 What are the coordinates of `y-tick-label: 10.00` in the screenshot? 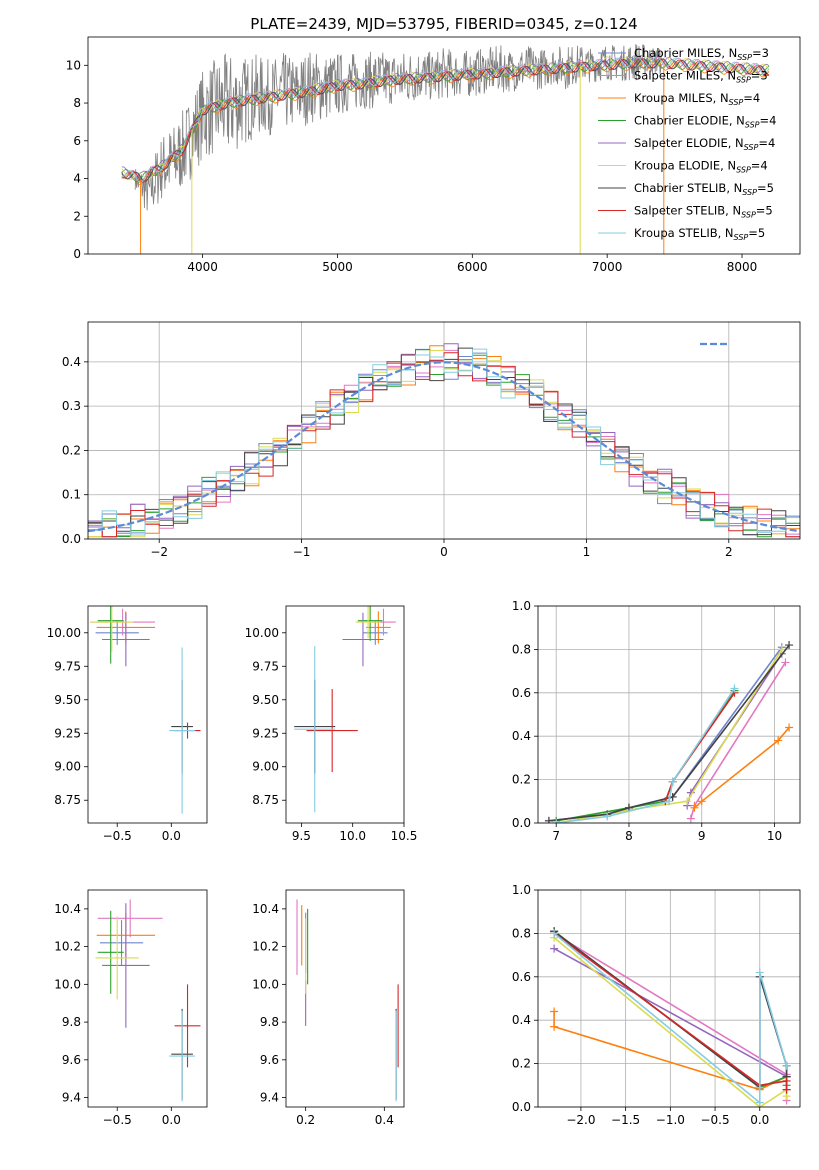 It's located at (64, 633).